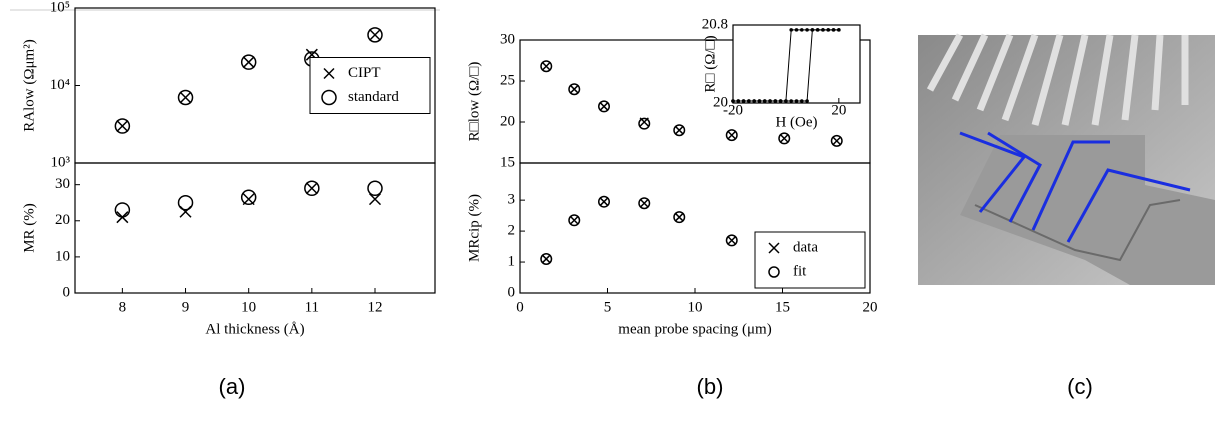 This screenshot has width=1215, height=421. I want to click on x-tick-label: 12, so click(375, 307).